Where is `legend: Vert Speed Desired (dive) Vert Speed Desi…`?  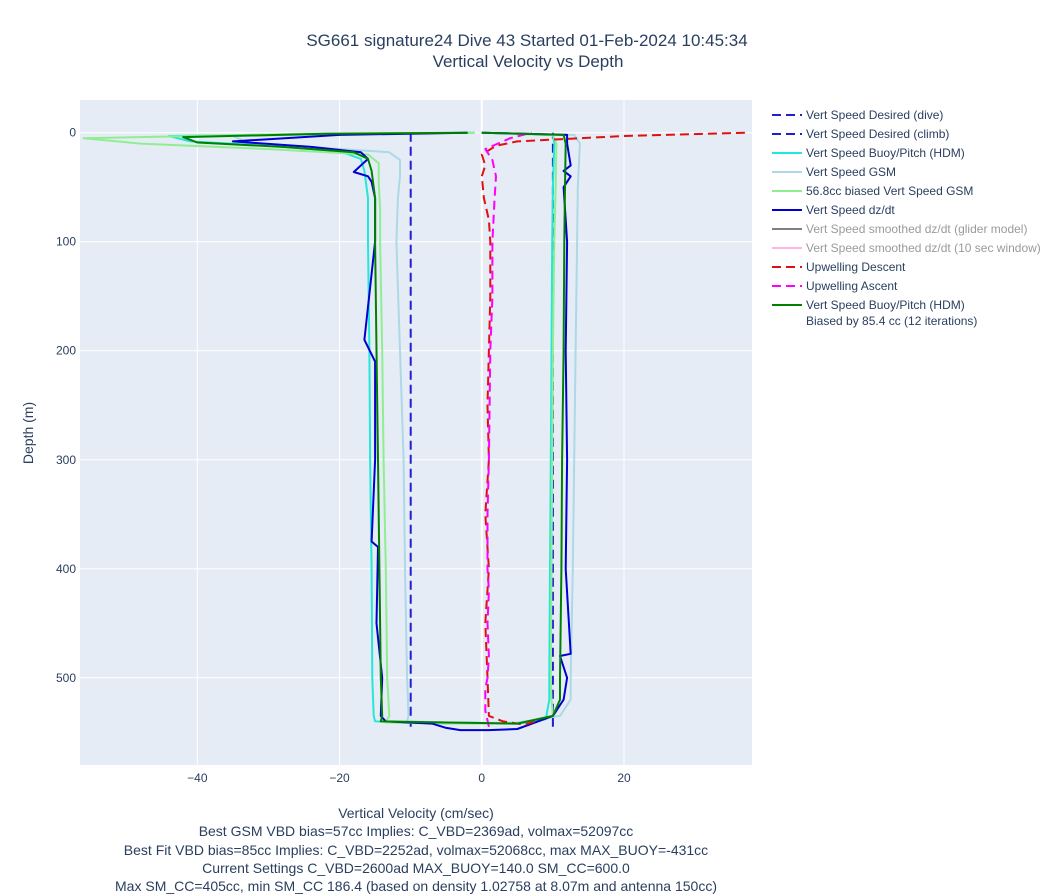 legend: Vert Speed Desired (dive) Vert Speed Desi… is located at coordinates (906, 218).